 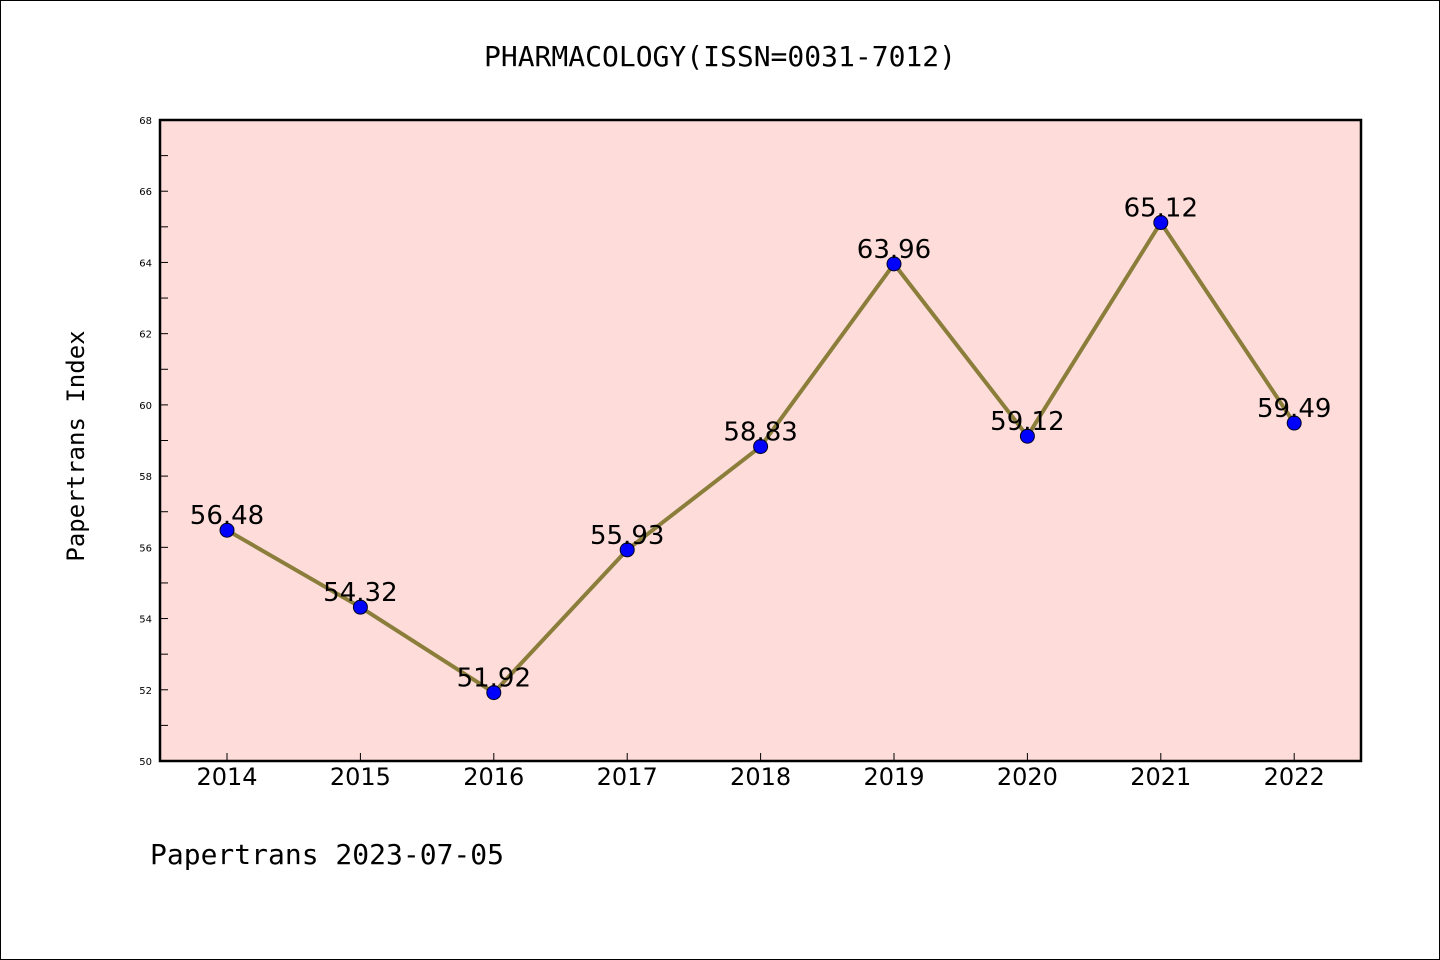 What do you see at coordinates (145, 691) in the screenshot?
I see `y-tick-label: 52` at bounding box center [145, 691].